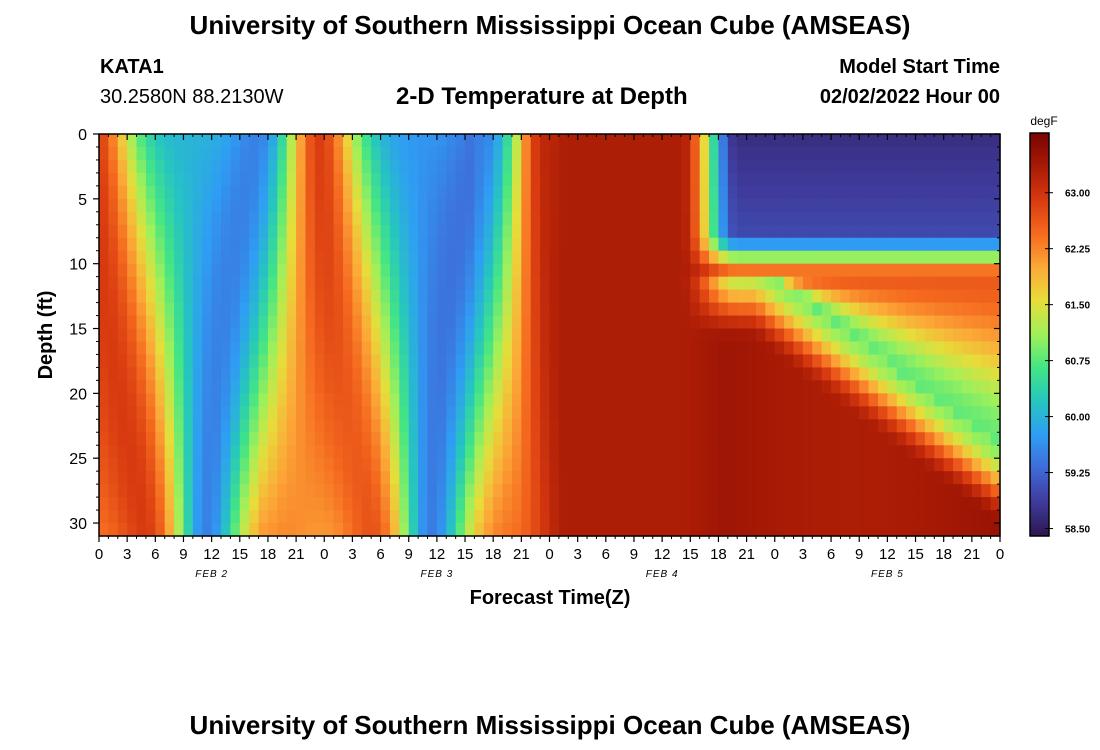 This screenshot has height=750, width=1100. I want to click on x-tick-label: 0, so click(775, 554).